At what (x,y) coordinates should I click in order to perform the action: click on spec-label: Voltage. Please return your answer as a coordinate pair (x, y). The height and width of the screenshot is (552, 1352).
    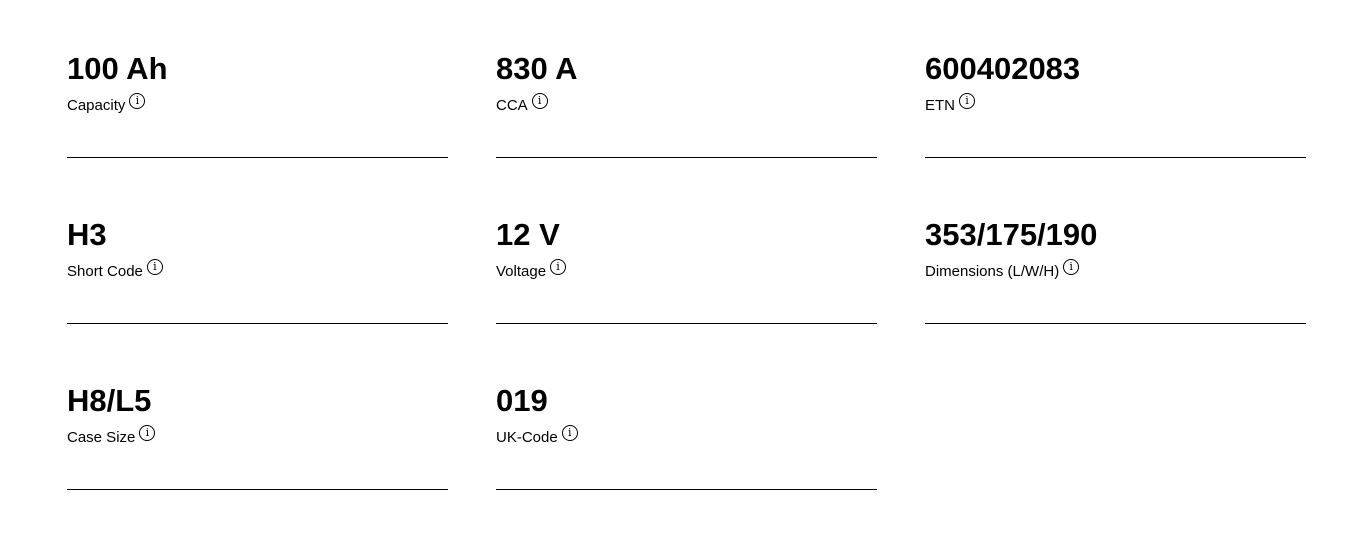
    Looking at the image, I should click on (521, 271).